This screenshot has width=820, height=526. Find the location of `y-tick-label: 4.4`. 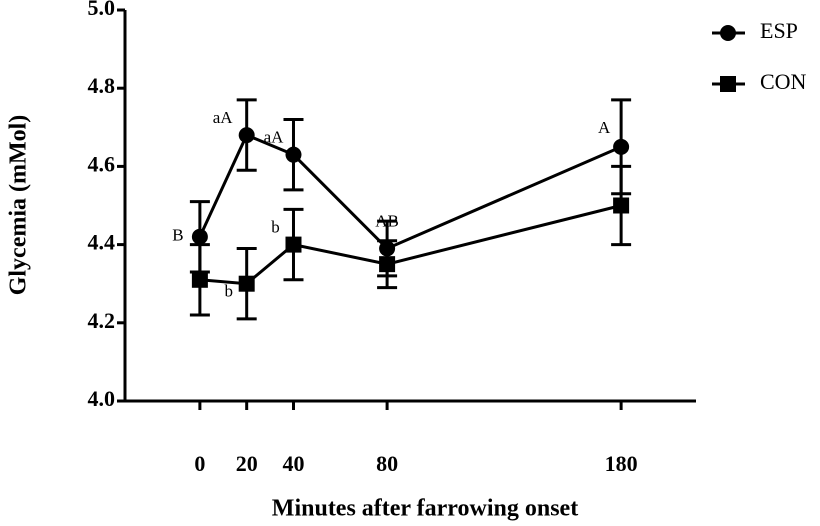

y-tick-label: 4.4 is located at coordinates (102, 242).